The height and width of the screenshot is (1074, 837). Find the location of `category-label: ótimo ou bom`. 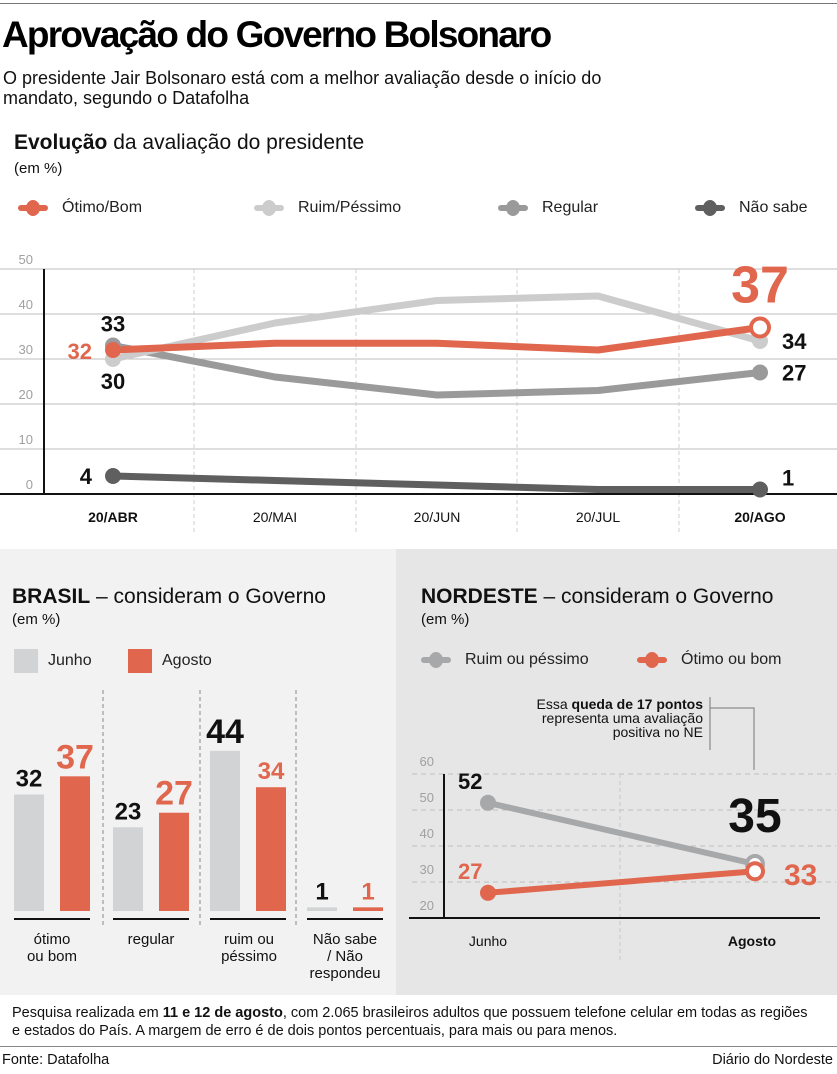

category-label: ótimo ou bom is located at coordinates (52, 948).